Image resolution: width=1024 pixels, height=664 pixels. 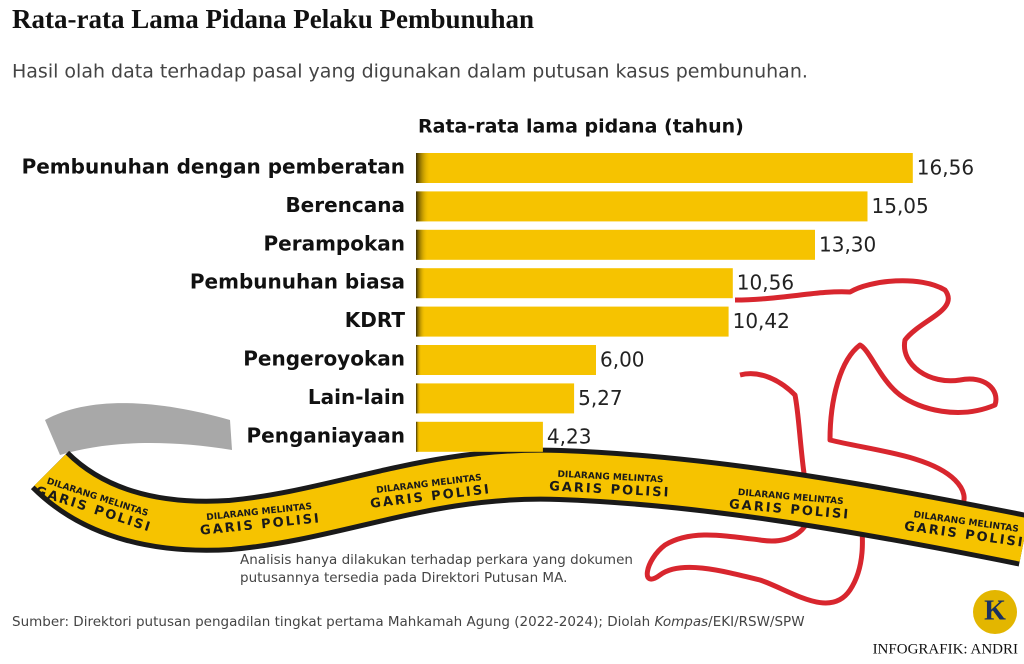 What do you see at coordinates (682, 622) in the screenshot?
I see `source-part: Kompas` at bounding box center [682, 622].